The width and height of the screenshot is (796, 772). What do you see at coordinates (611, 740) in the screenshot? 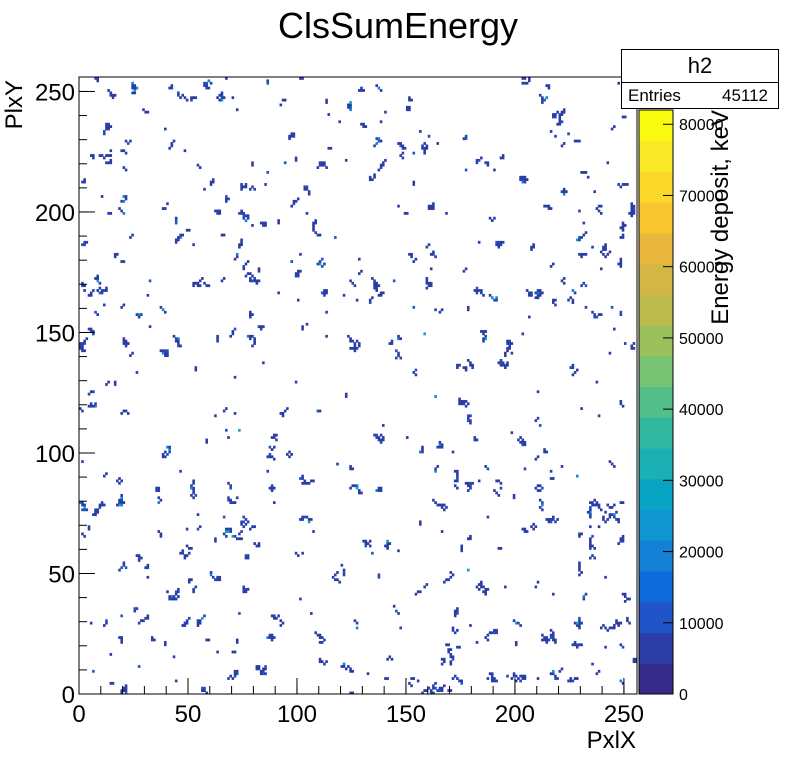
I see `x-axis-label: PxlX` at bounding box center [611, 740].